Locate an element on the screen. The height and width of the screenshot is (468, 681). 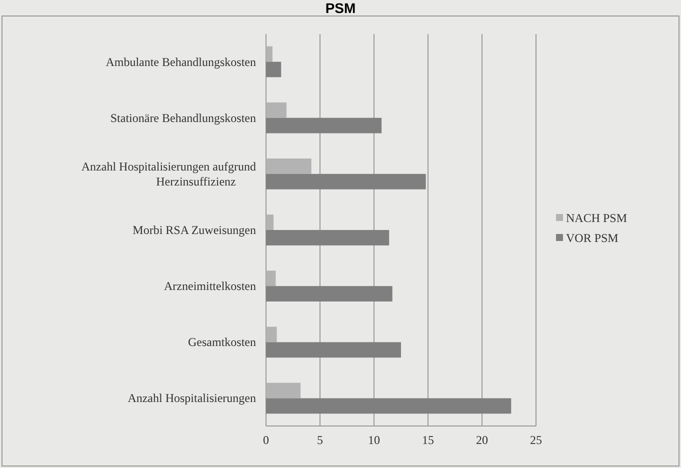
x-tick-label: 10 is located at coordinates (374, 440).